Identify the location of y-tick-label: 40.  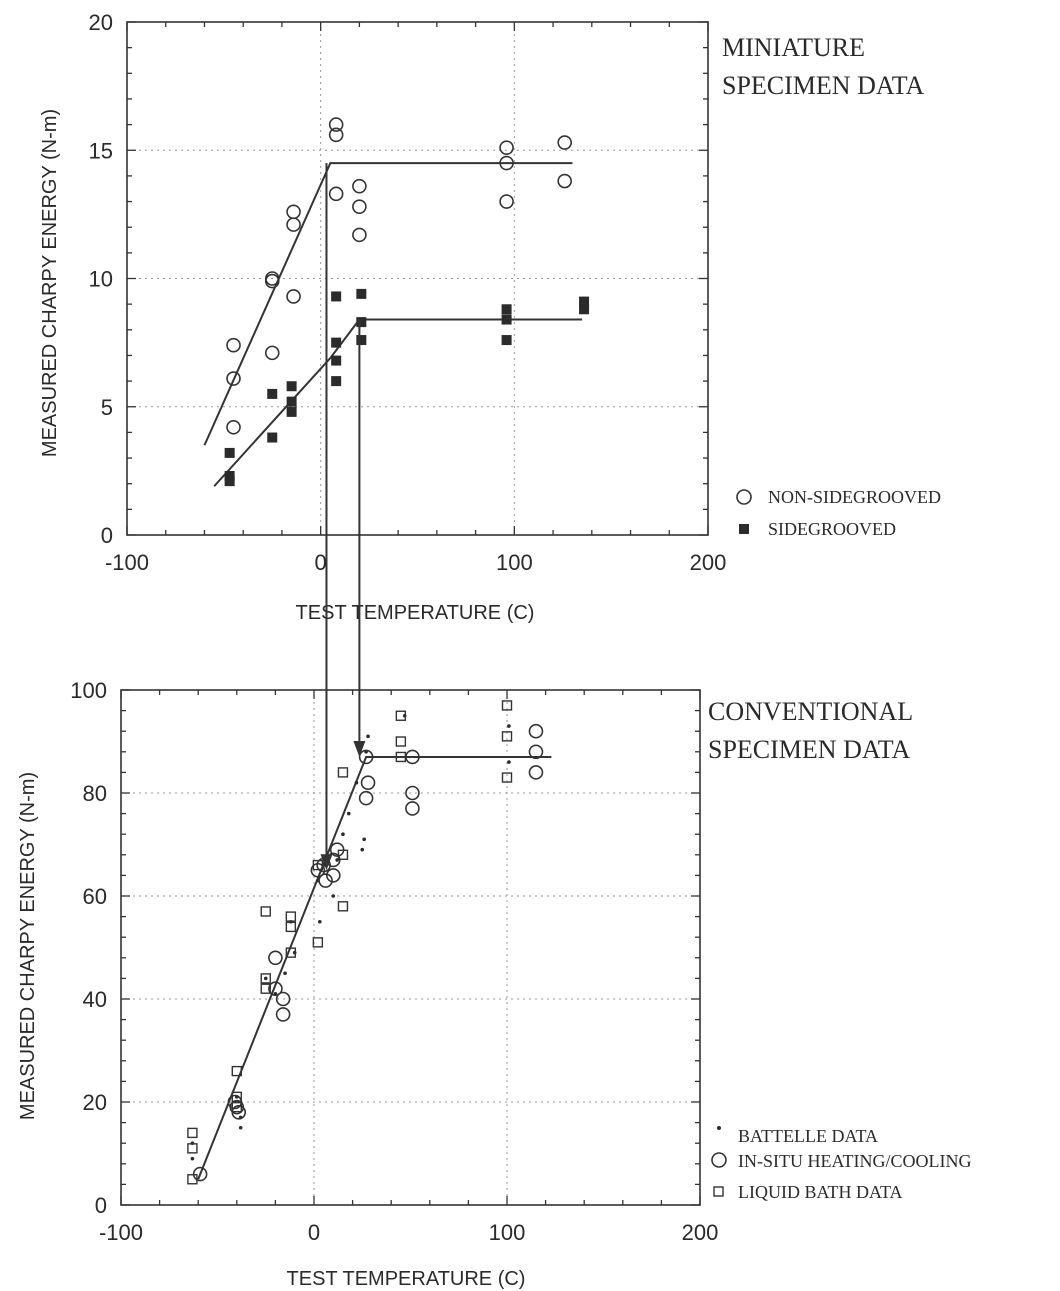
(95, 999).